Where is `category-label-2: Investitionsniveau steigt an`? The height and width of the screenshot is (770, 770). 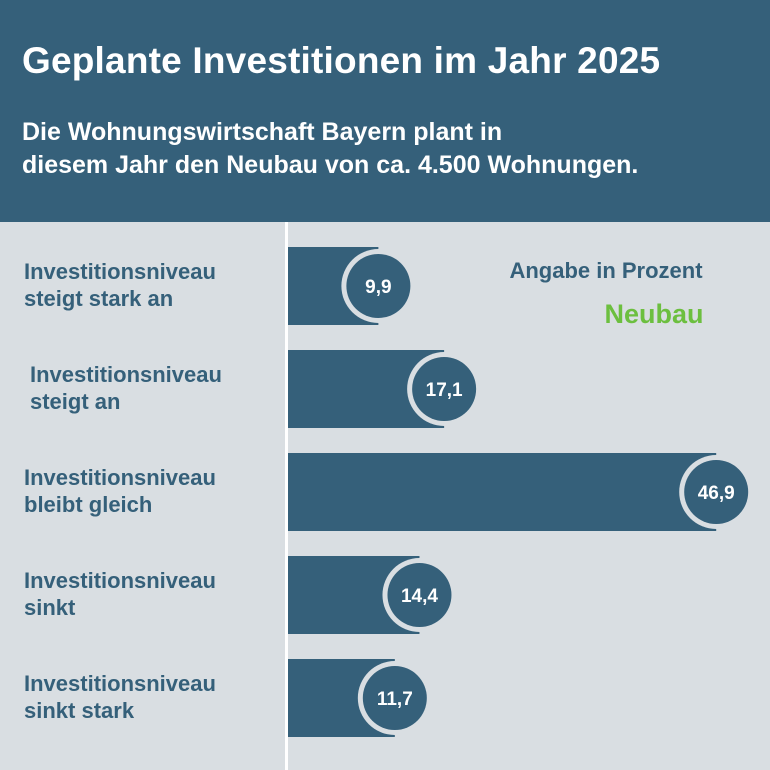 category-label-2: Investitionsniveau steigt an is located at coordinates (126, 388).